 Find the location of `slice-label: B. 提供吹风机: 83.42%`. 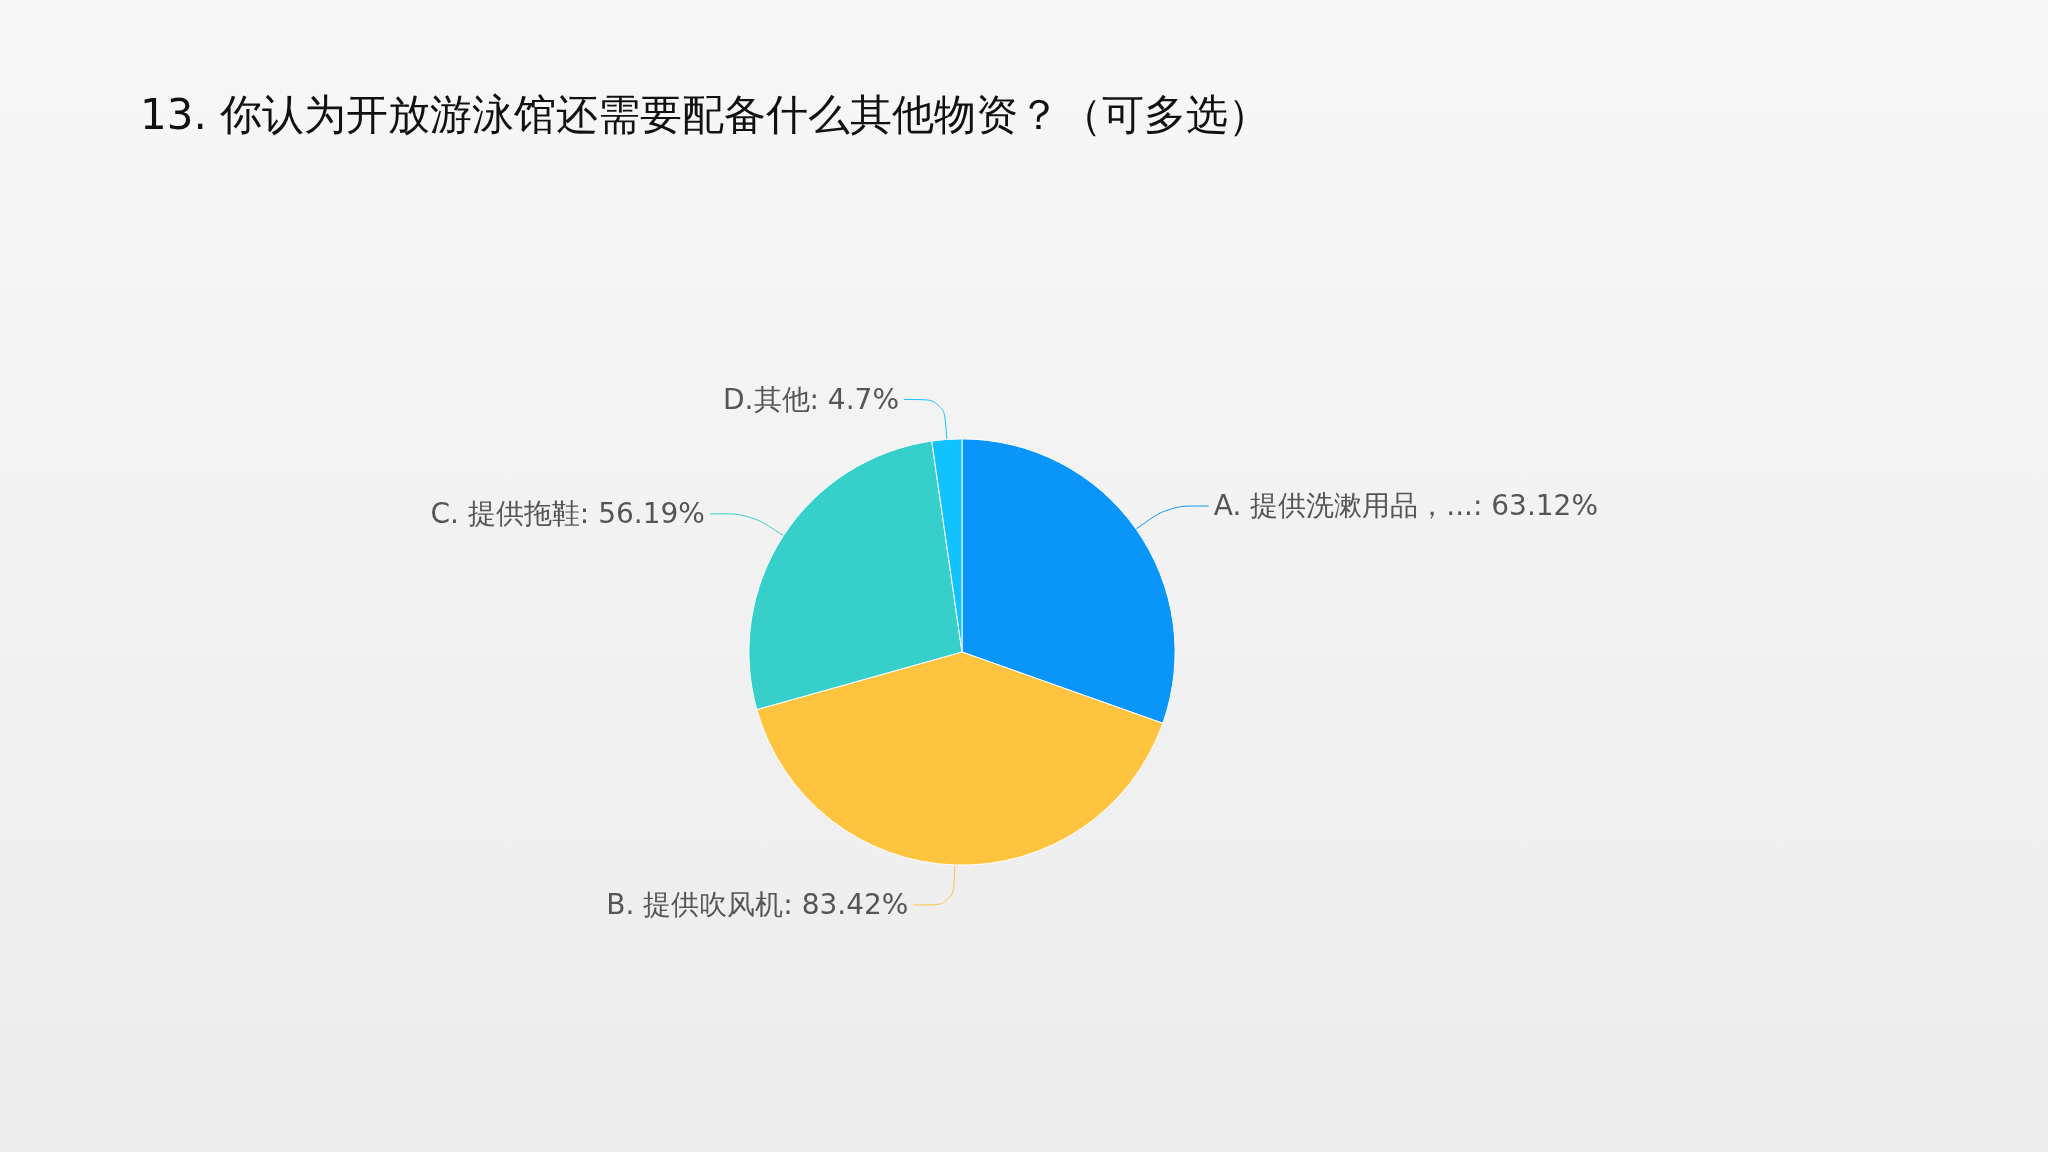

slice-label: B. 提供吹风机: 83.42% is located at coordinates (757, 905).